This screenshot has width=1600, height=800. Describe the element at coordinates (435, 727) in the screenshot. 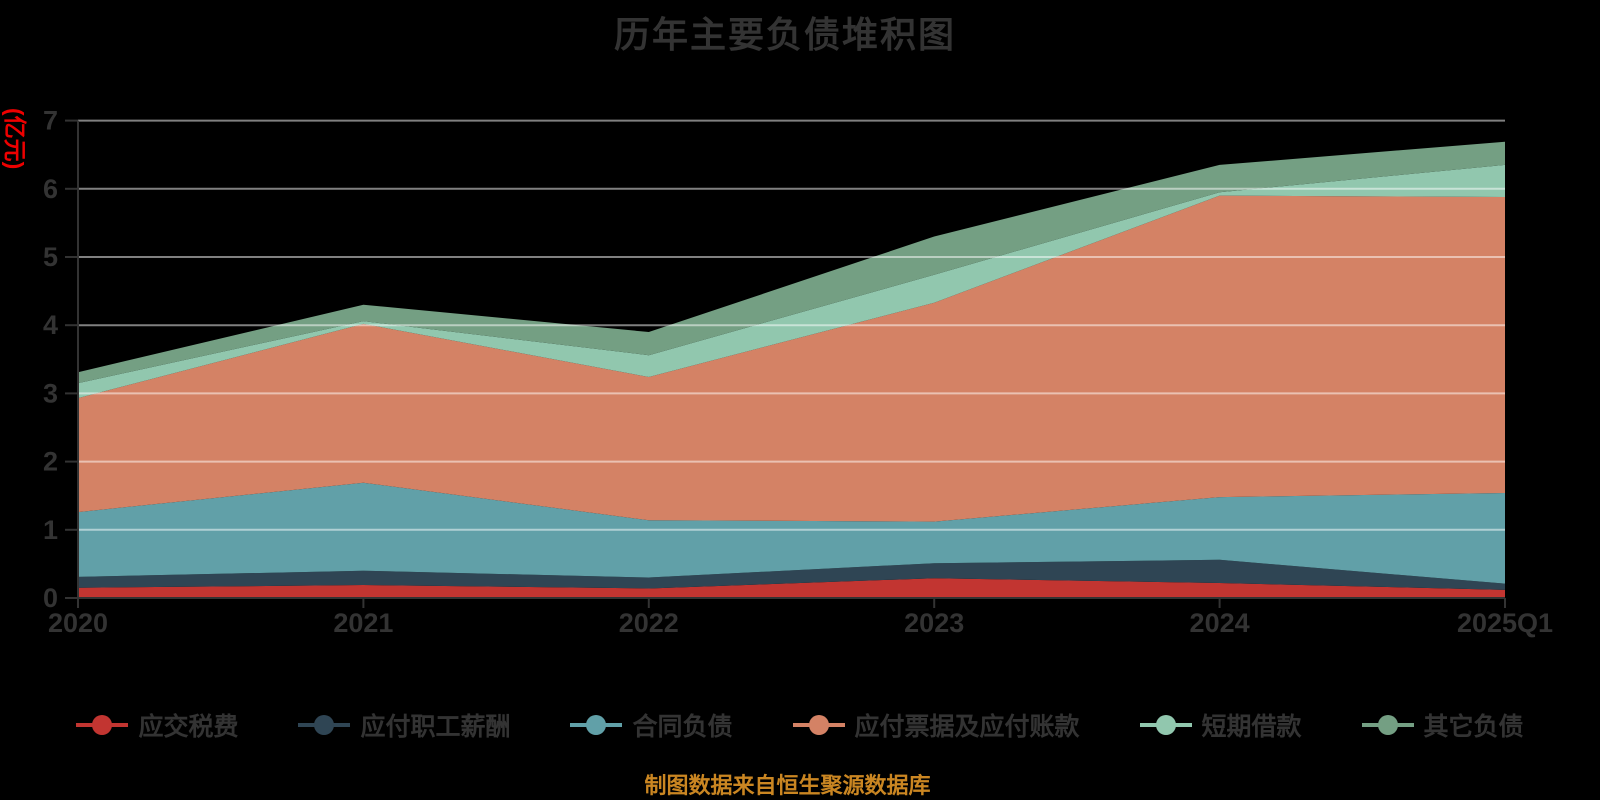

I see `legend-label: 应付职工薪酬` at that location.